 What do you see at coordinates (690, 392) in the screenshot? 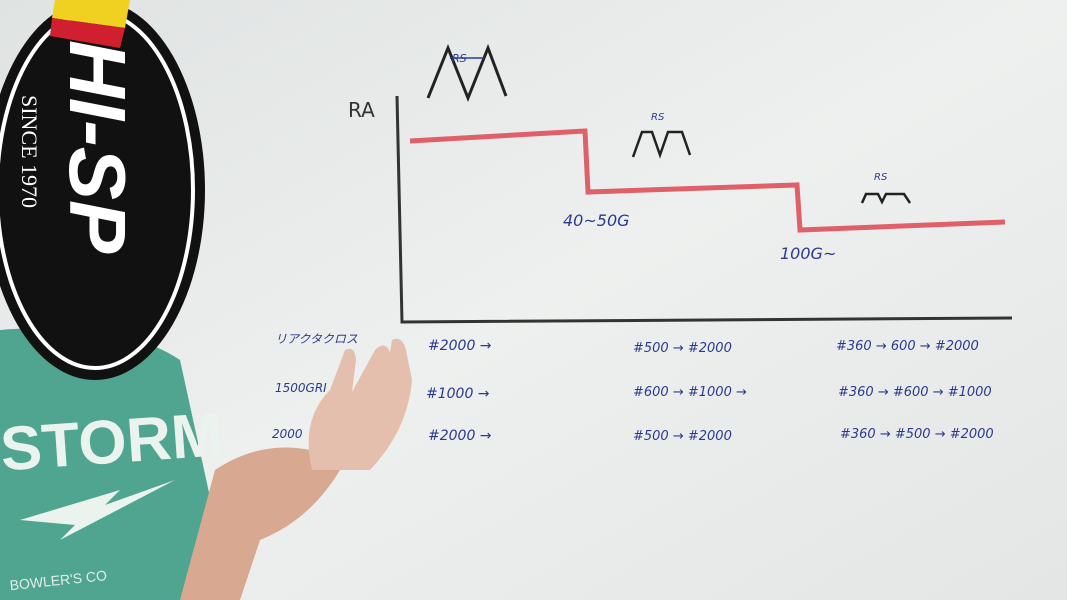
I see `cell: #600 → #1000 →` at bounding box center [690, 392].